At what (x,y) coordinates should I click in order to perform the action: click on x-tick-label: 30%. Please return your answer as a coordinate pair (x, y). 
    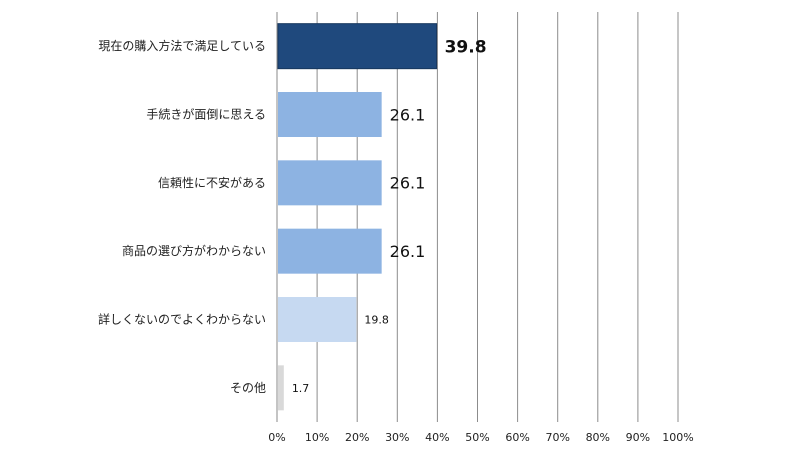
    Looking at the image, I should click on (397, 437).